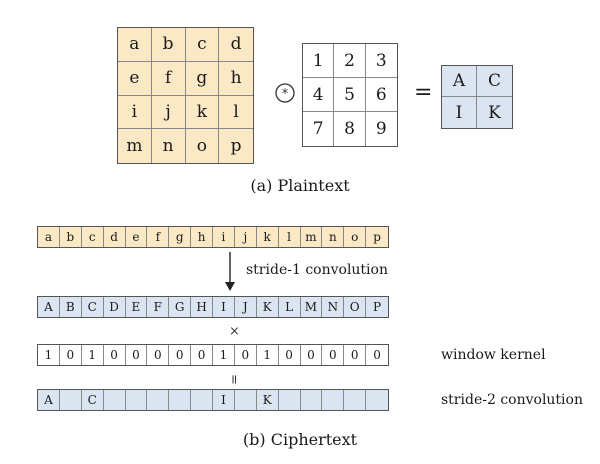  What do you see at coordinates (202, 78) in the screenshot?
I see `grid-cell: g` at bounding box center [202, 78].